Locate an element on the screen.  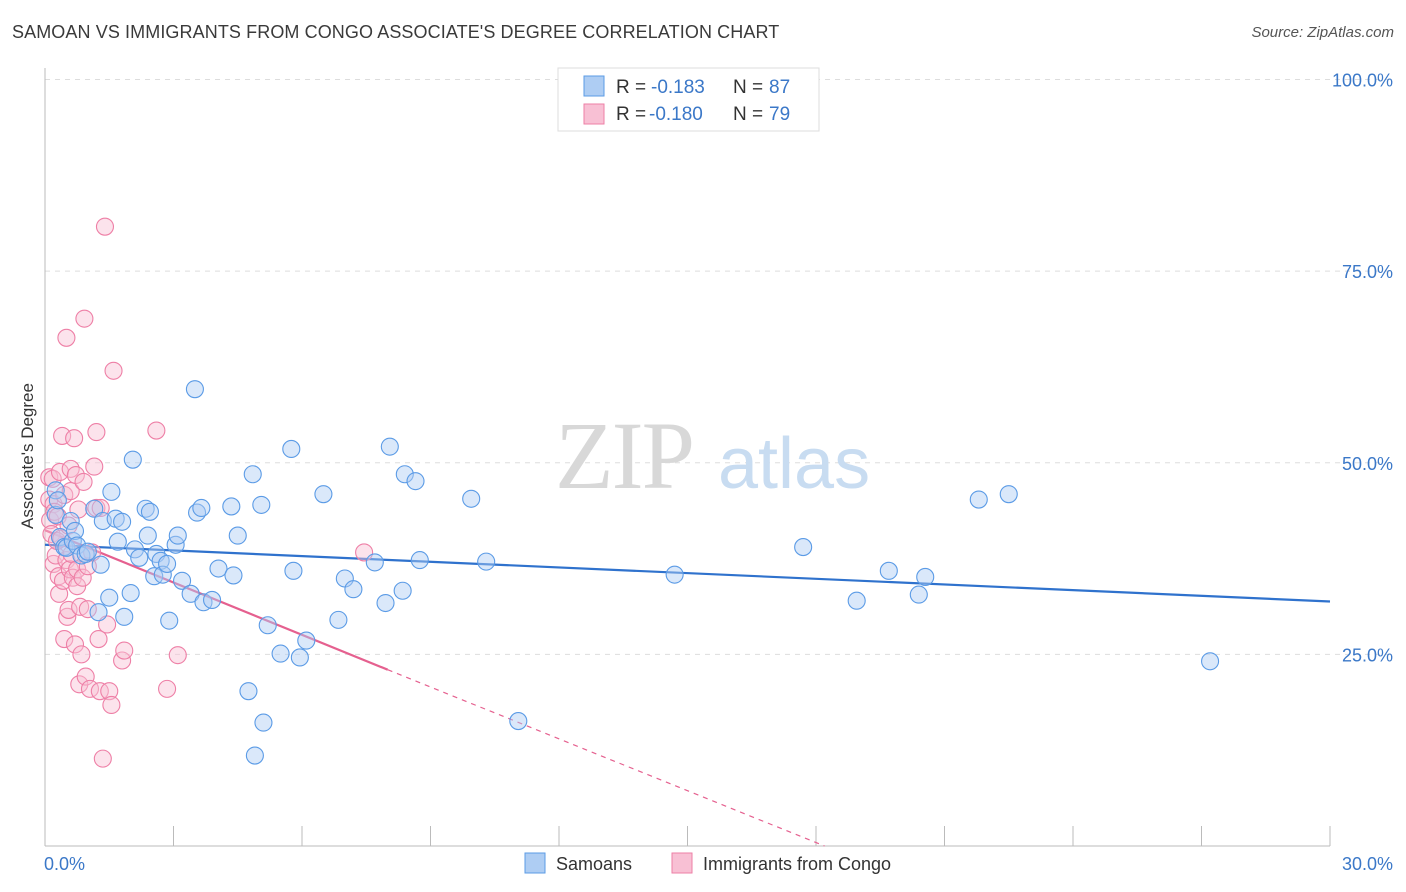
y-tick-labels: 25.0% 50.0% 75.0% 100.0% is located at coordinates (1362, 368).